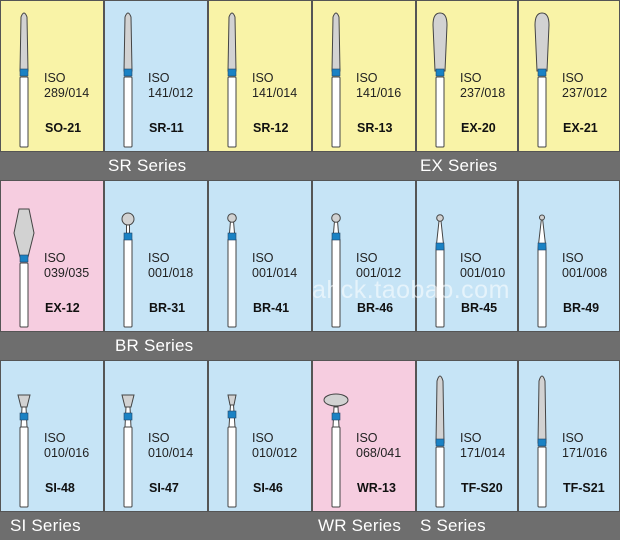  I want to click on iso-size: 171/016, so click(585, 453).